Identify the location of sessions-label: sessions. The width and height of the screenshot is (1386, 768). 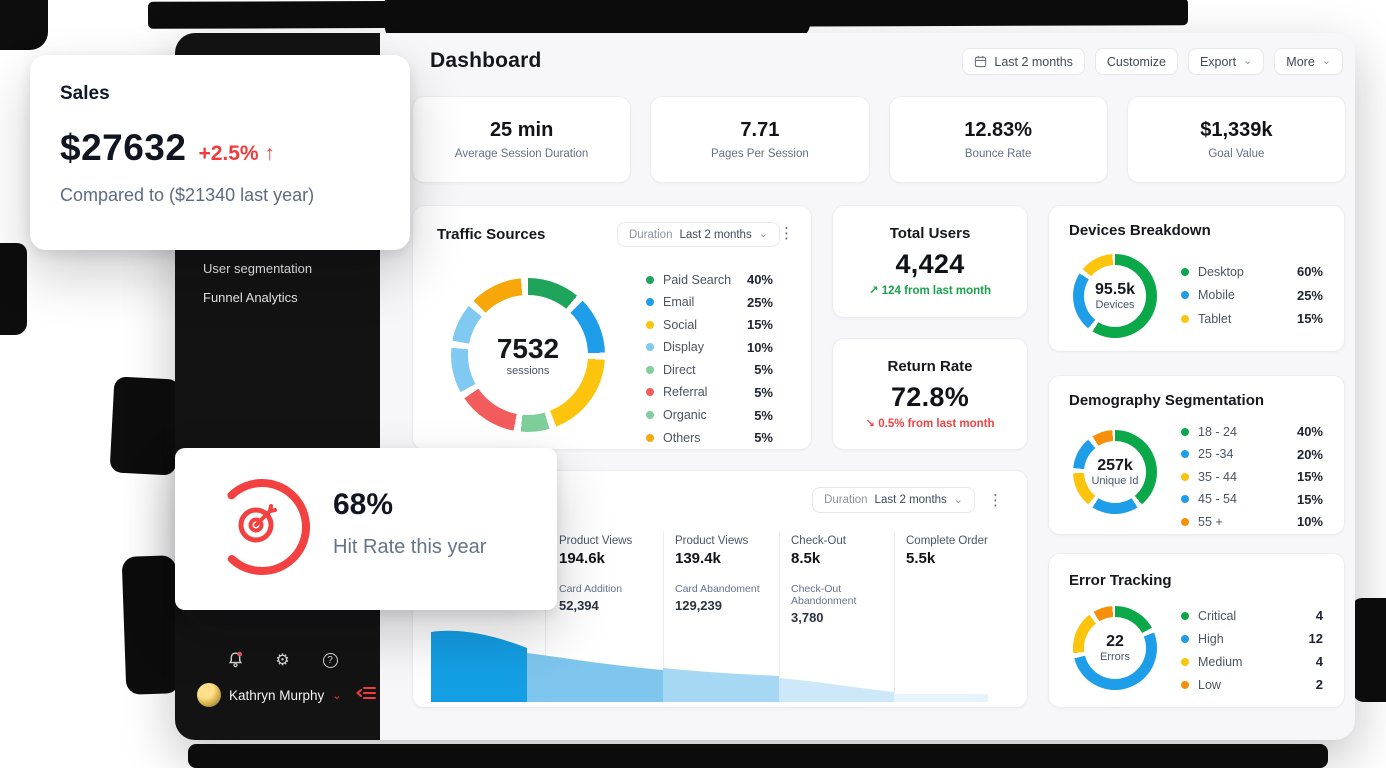
(528, 371).